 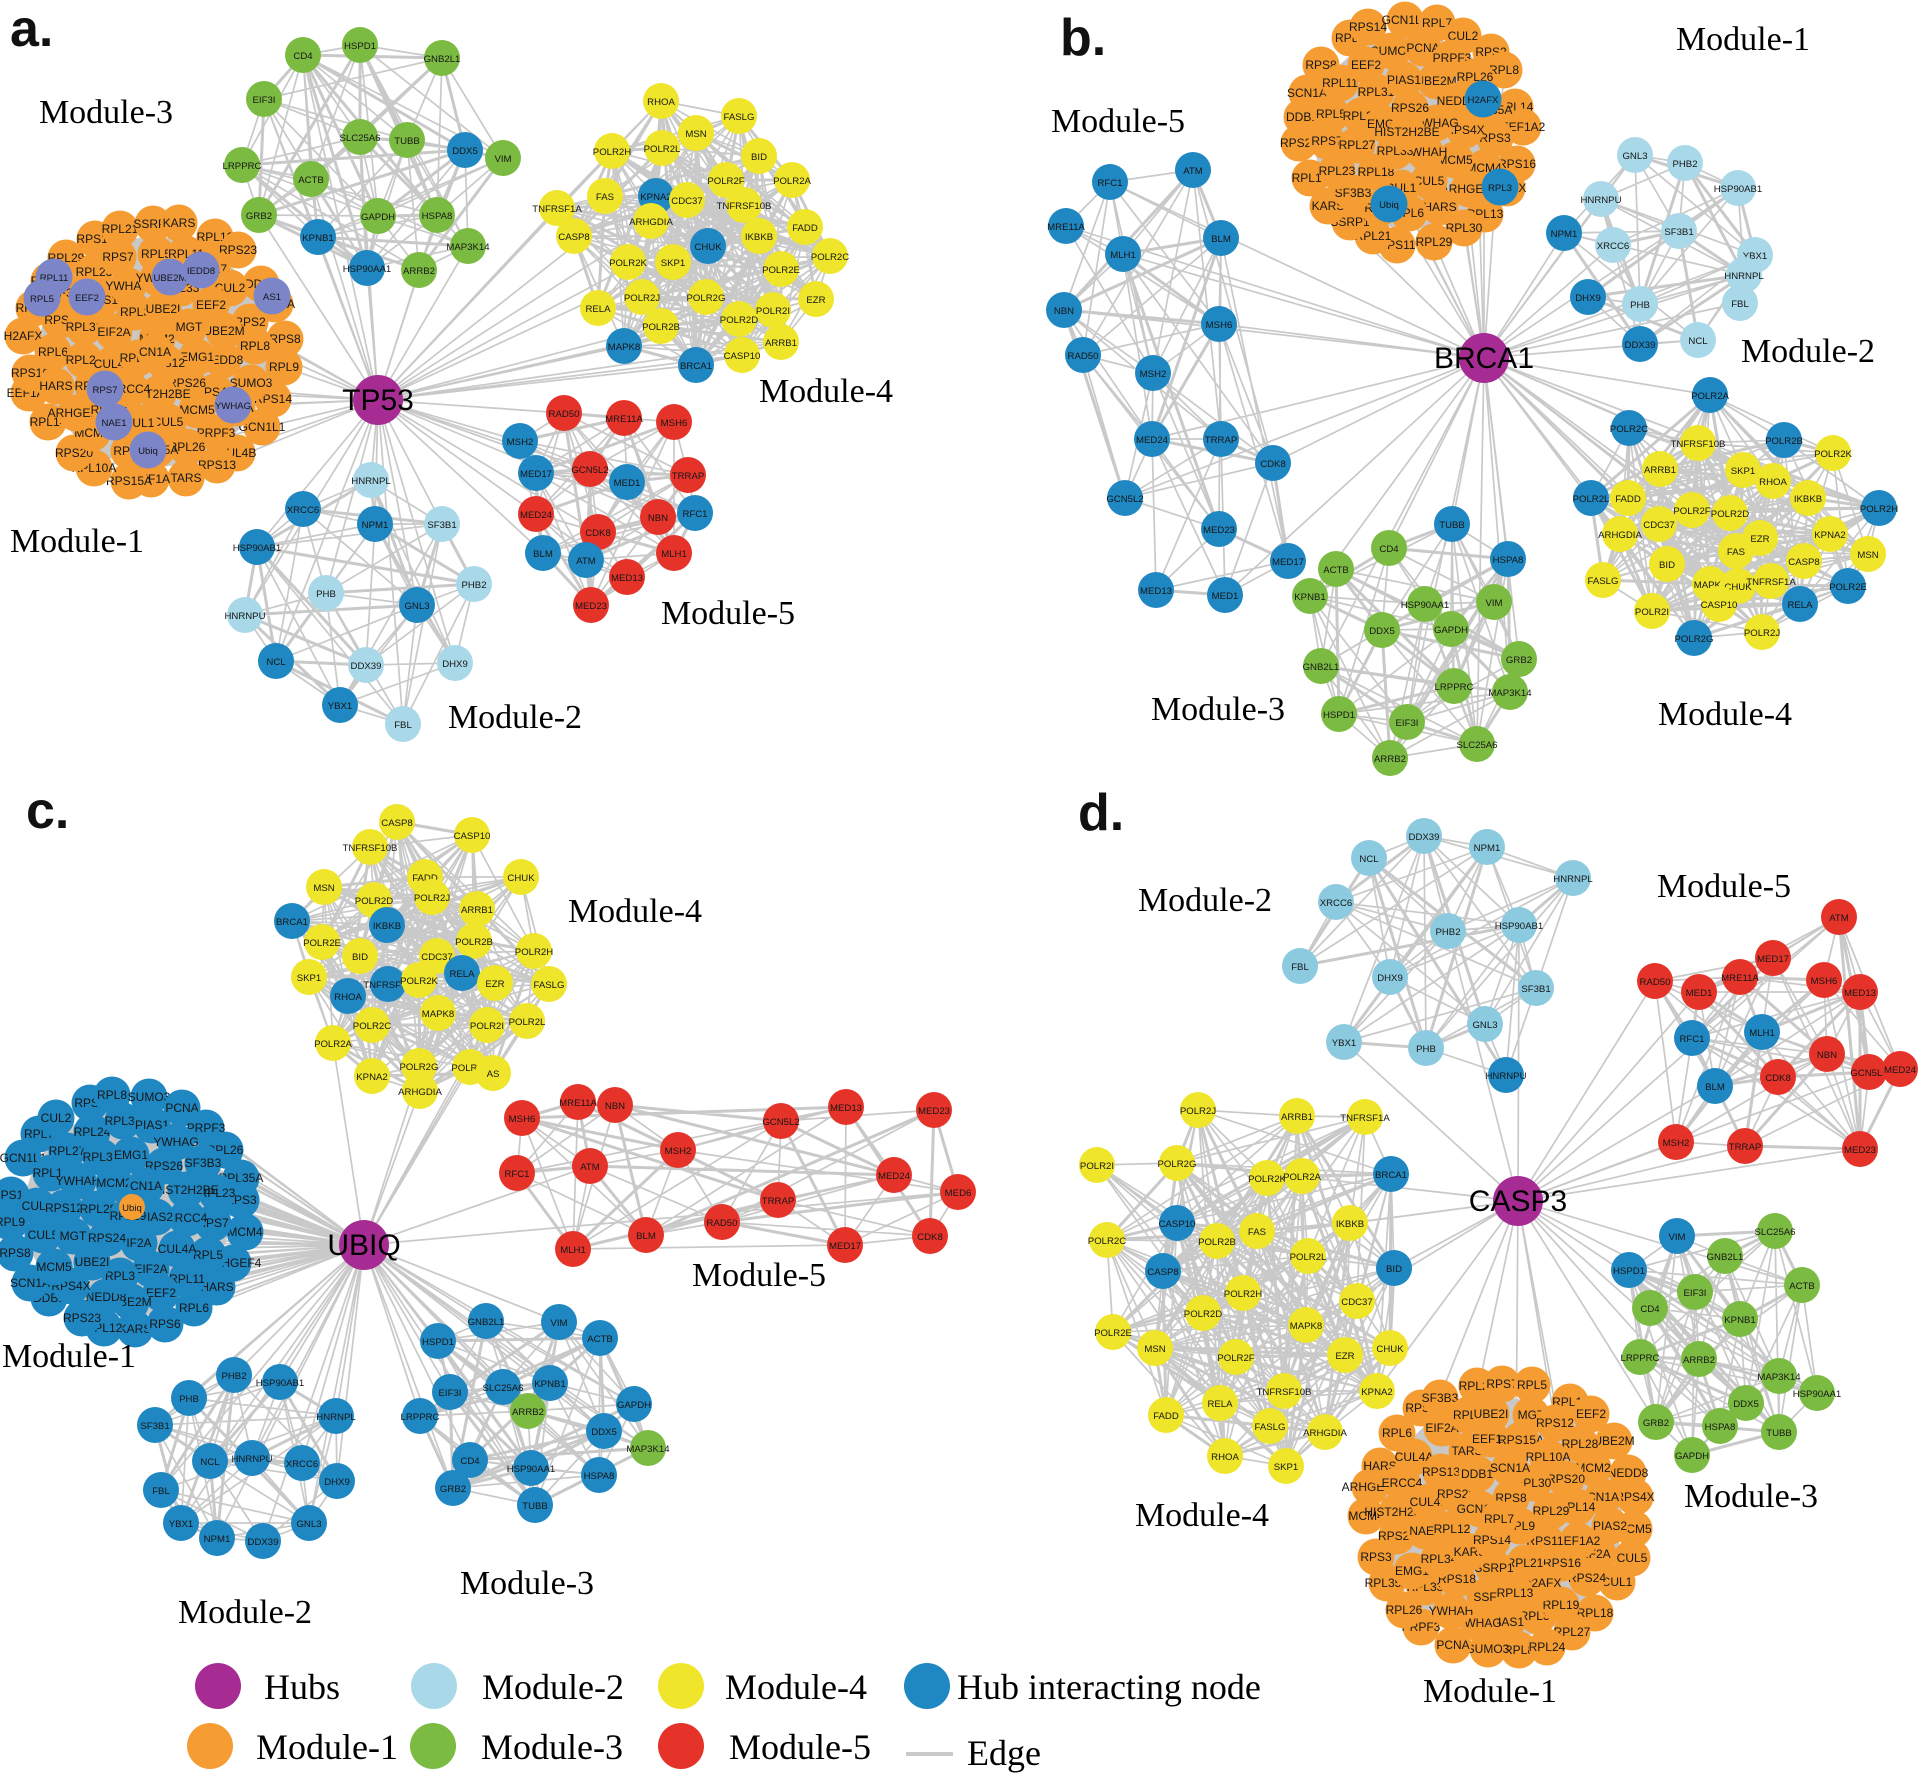 I want to click on svg-text: PIAS1, so click(x=152, y=1125).